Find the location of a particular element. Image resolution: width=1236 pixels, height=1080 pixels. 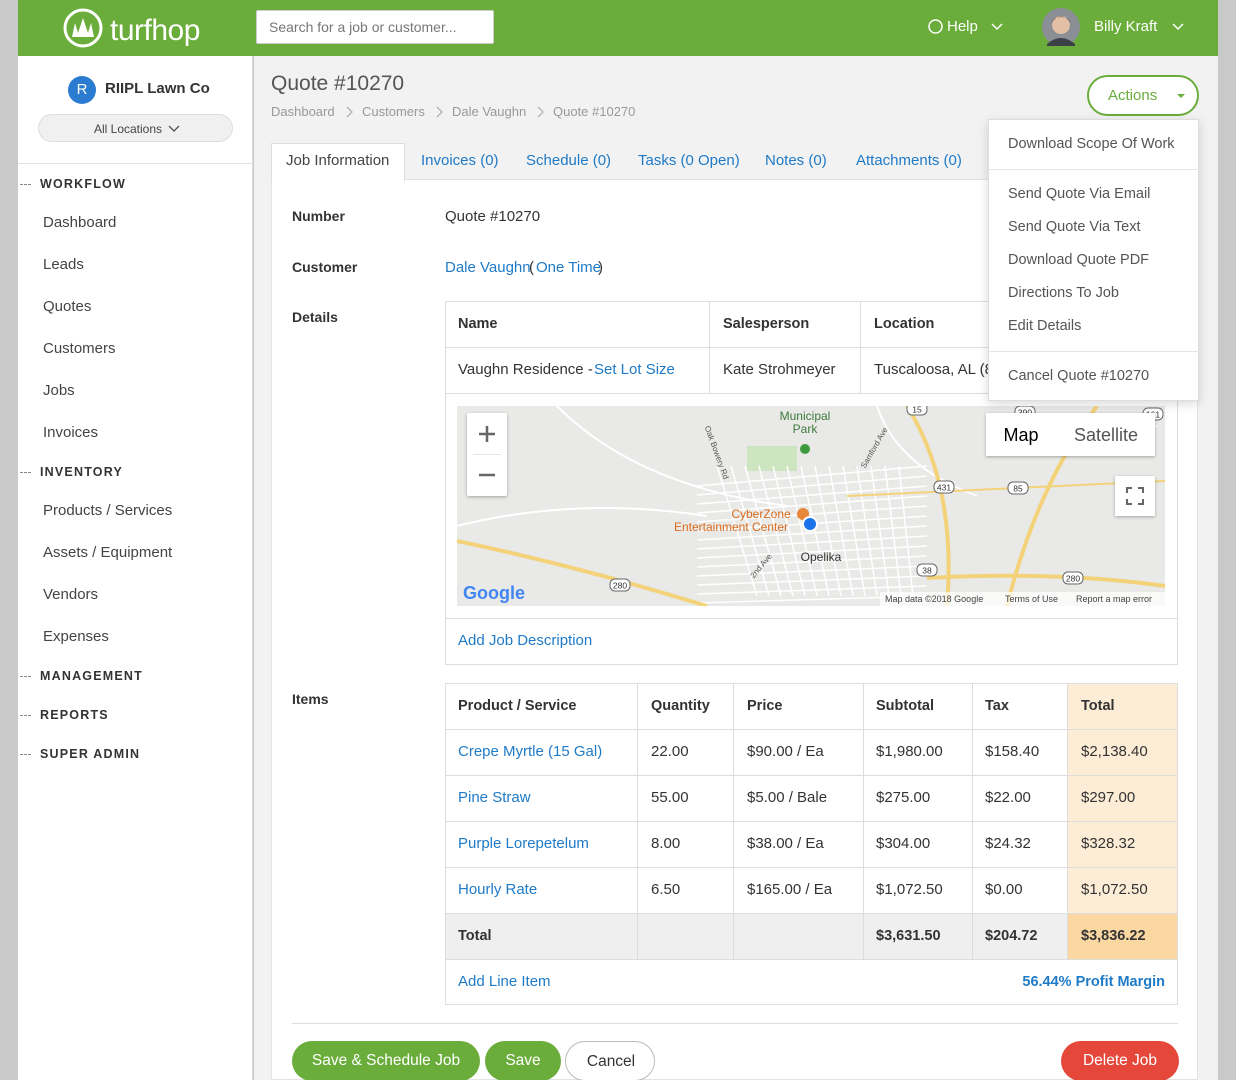

company-name: RIIPL Lawn Co is located at coordinates (157, 89).